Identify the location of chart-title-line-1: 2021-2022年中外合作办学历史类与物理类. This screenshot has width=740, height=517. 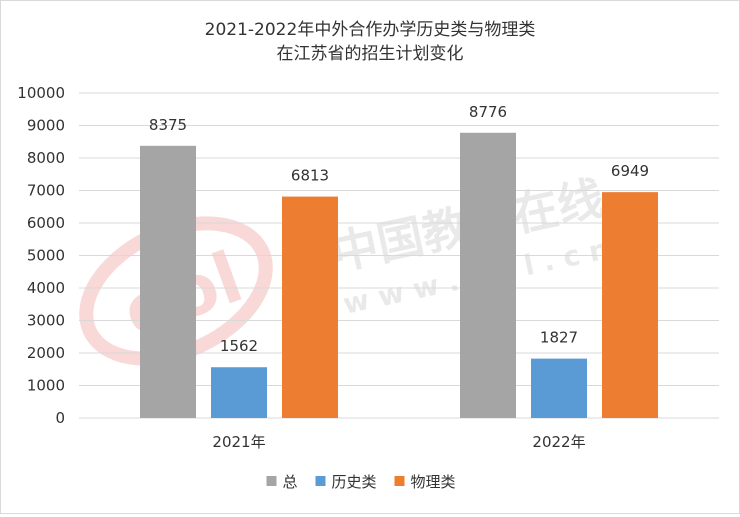
(370, 30).